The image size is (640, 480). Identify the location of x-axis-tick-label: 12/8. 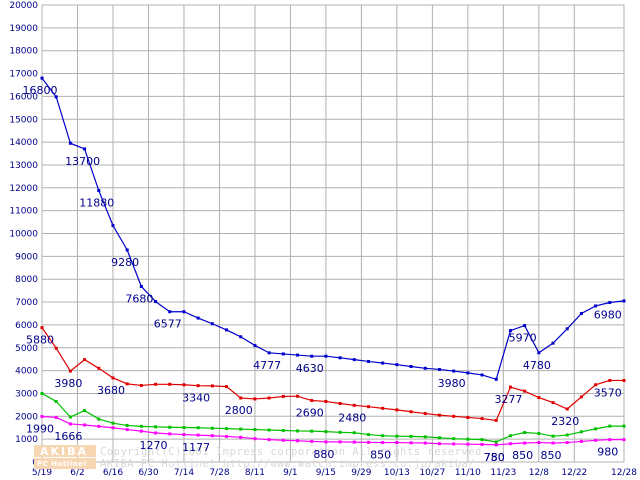
(539, 473).